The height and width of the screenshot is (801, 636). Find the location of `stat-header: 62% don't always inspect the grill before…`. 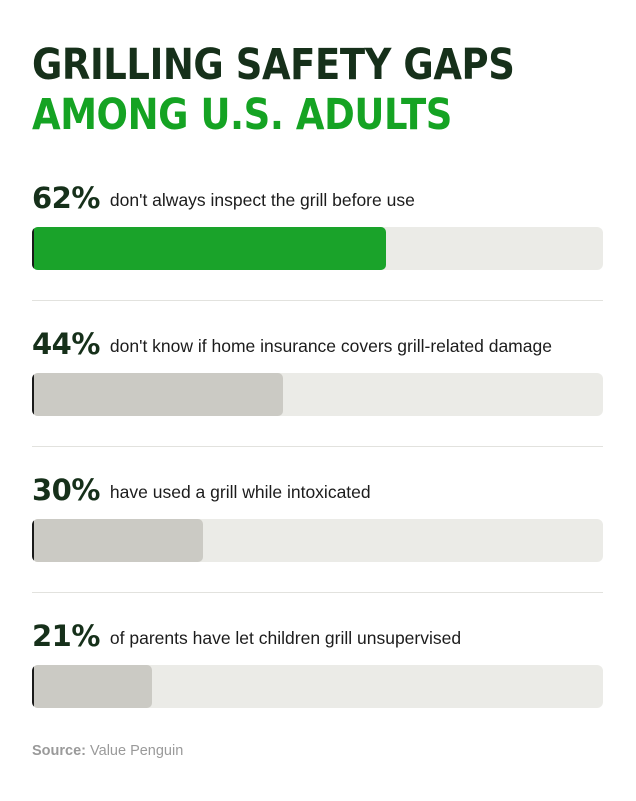

stat-header: 62% don't always inspect the grill before… is located at coordinates (317, 198).